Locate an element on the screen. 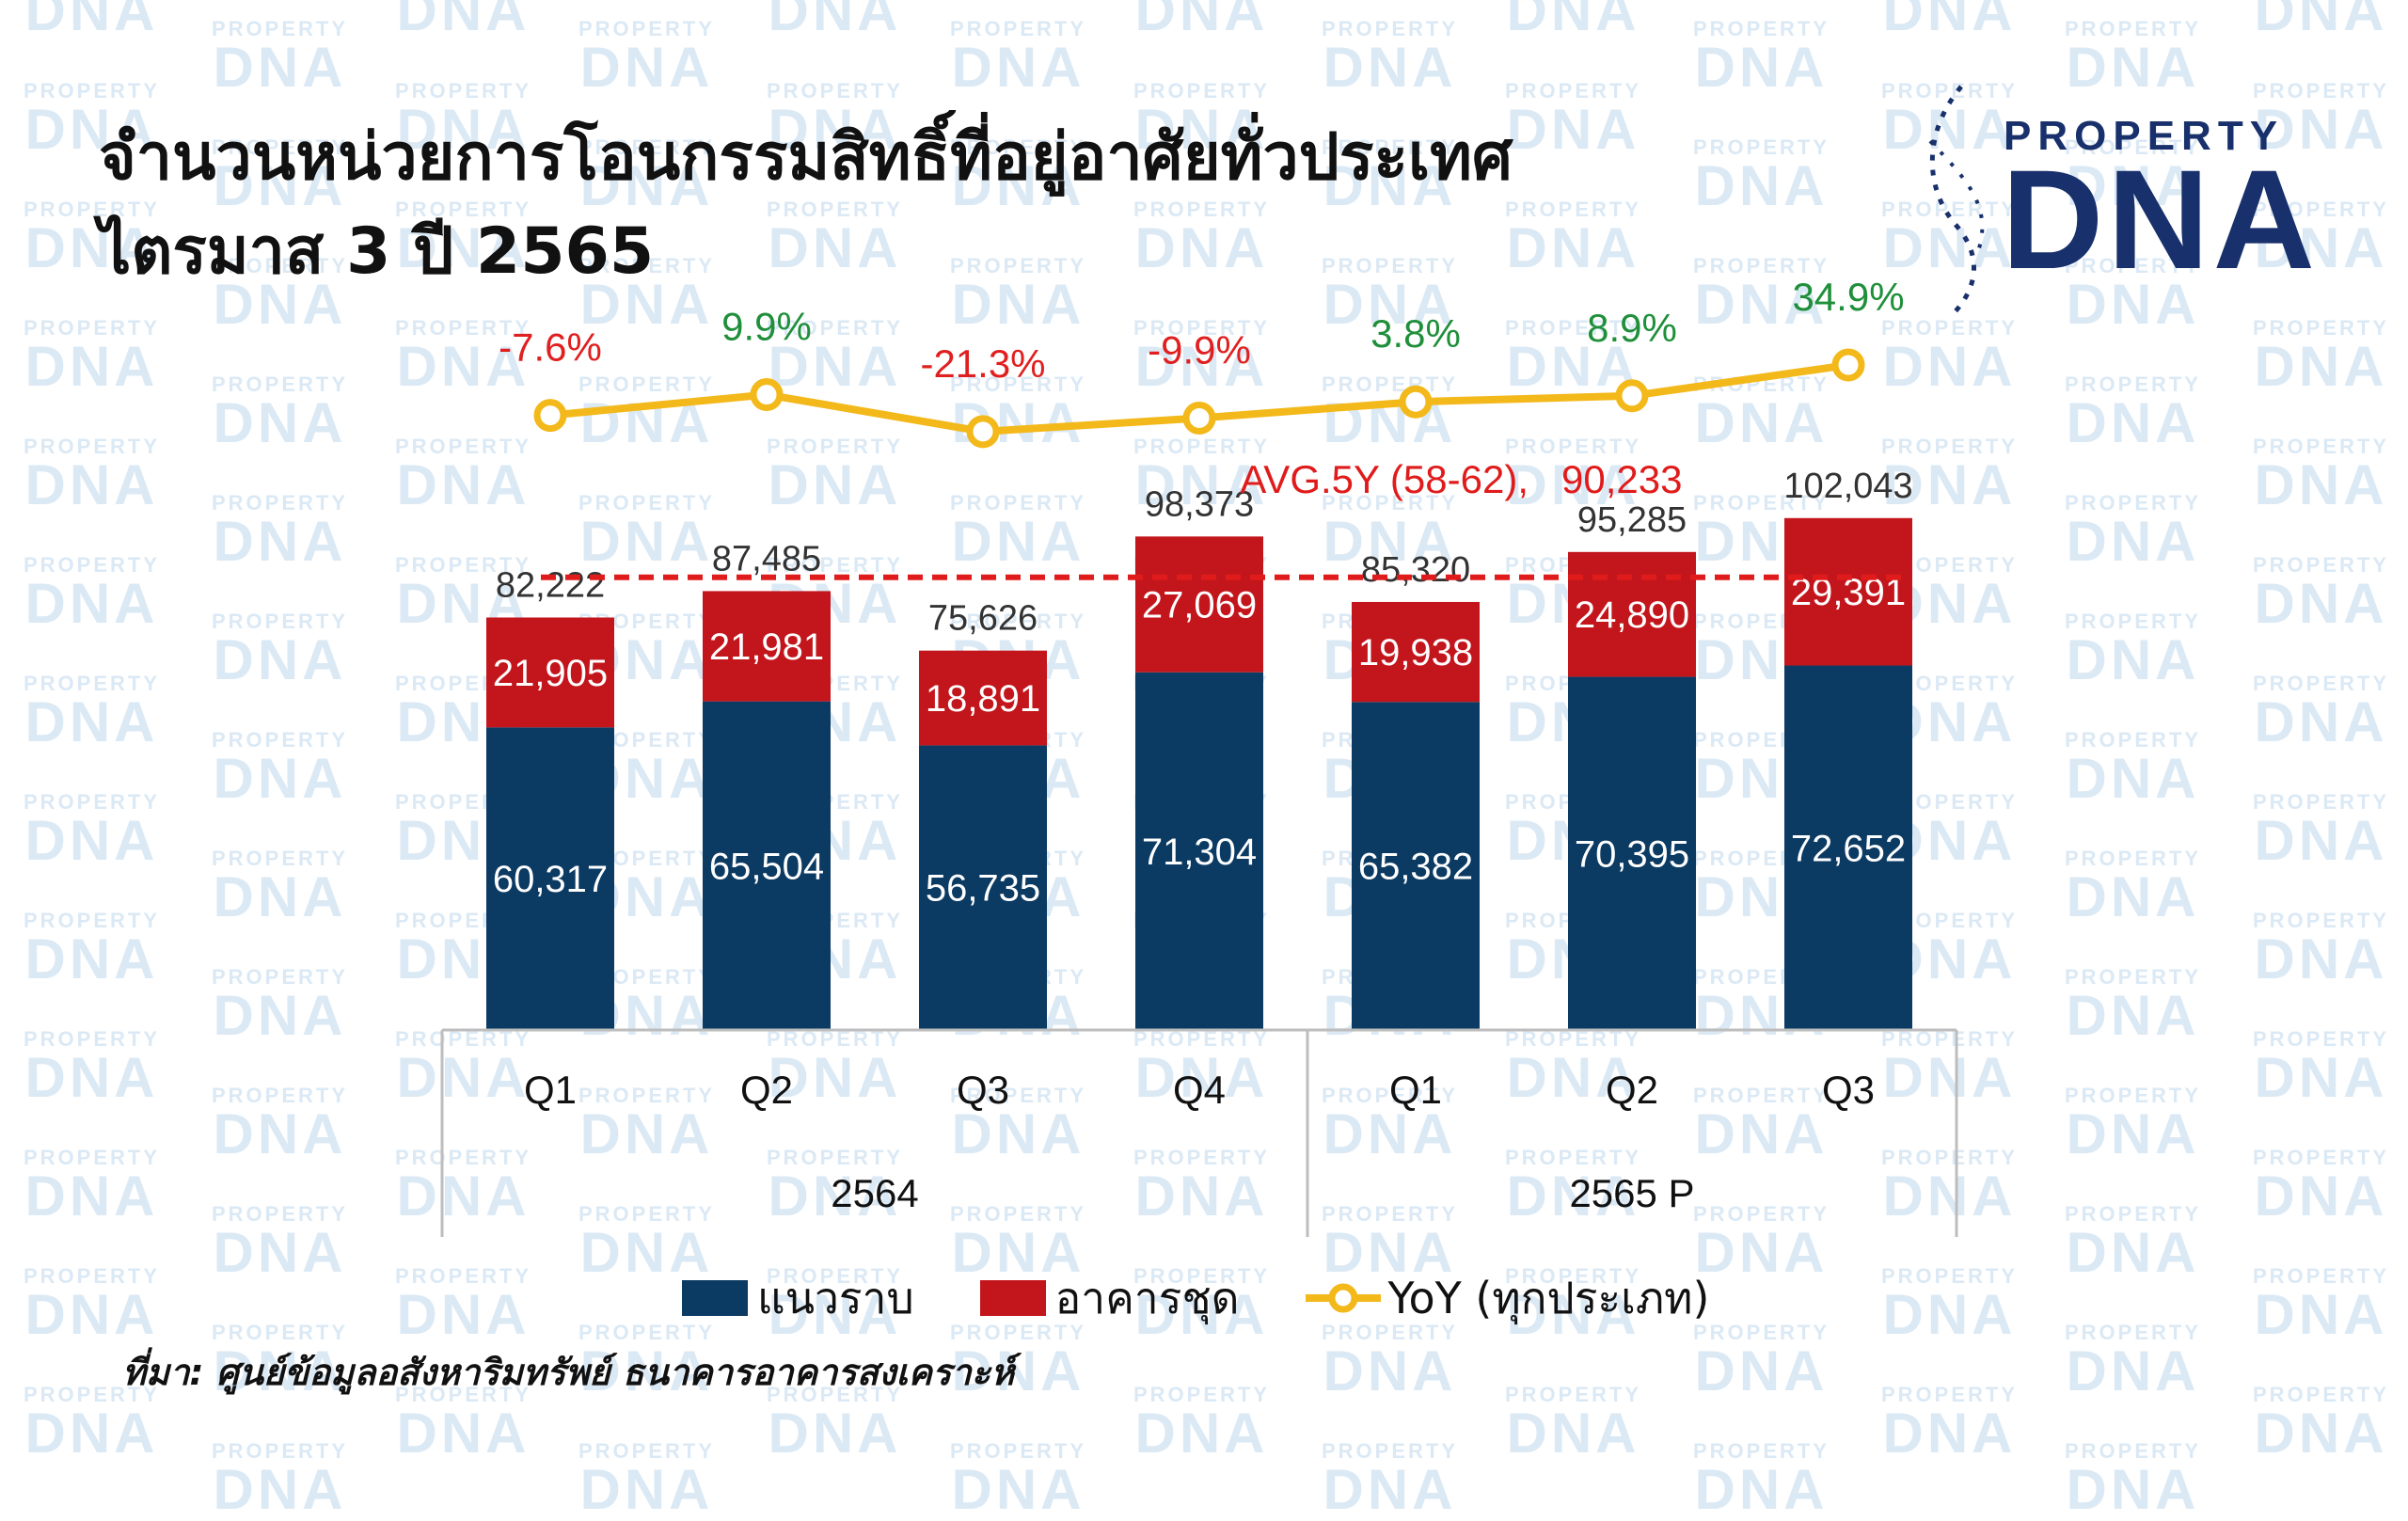 The width and height of the screenshot is (2408, 1521). avg-reference-label: AVG.5Y (58-62), is located at coordinates (1384, 479).